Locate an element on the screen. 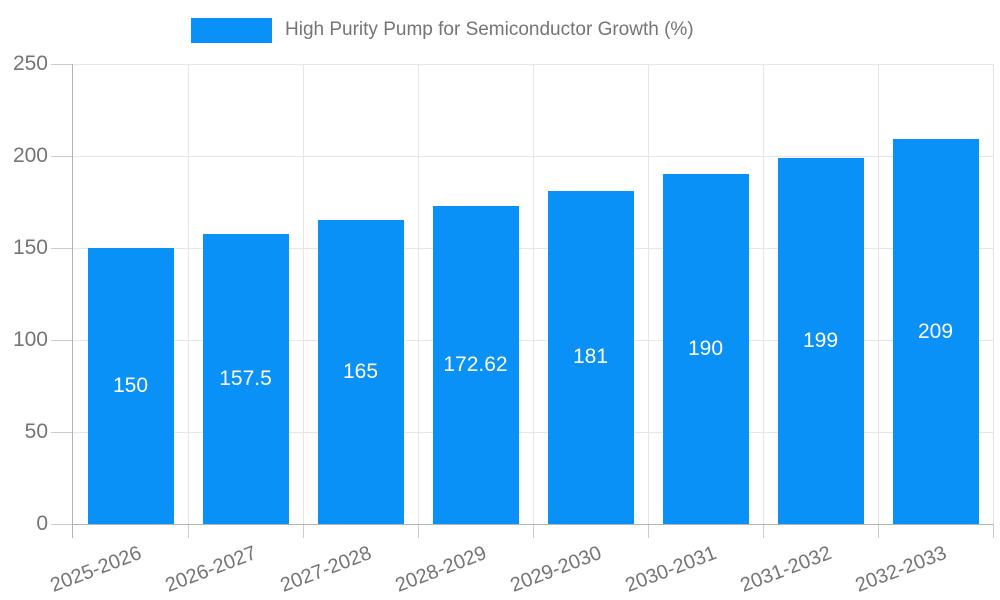 The image size is (1000, 600). x-tick-label: 2026-2027 is located at coordinates (211, 569).